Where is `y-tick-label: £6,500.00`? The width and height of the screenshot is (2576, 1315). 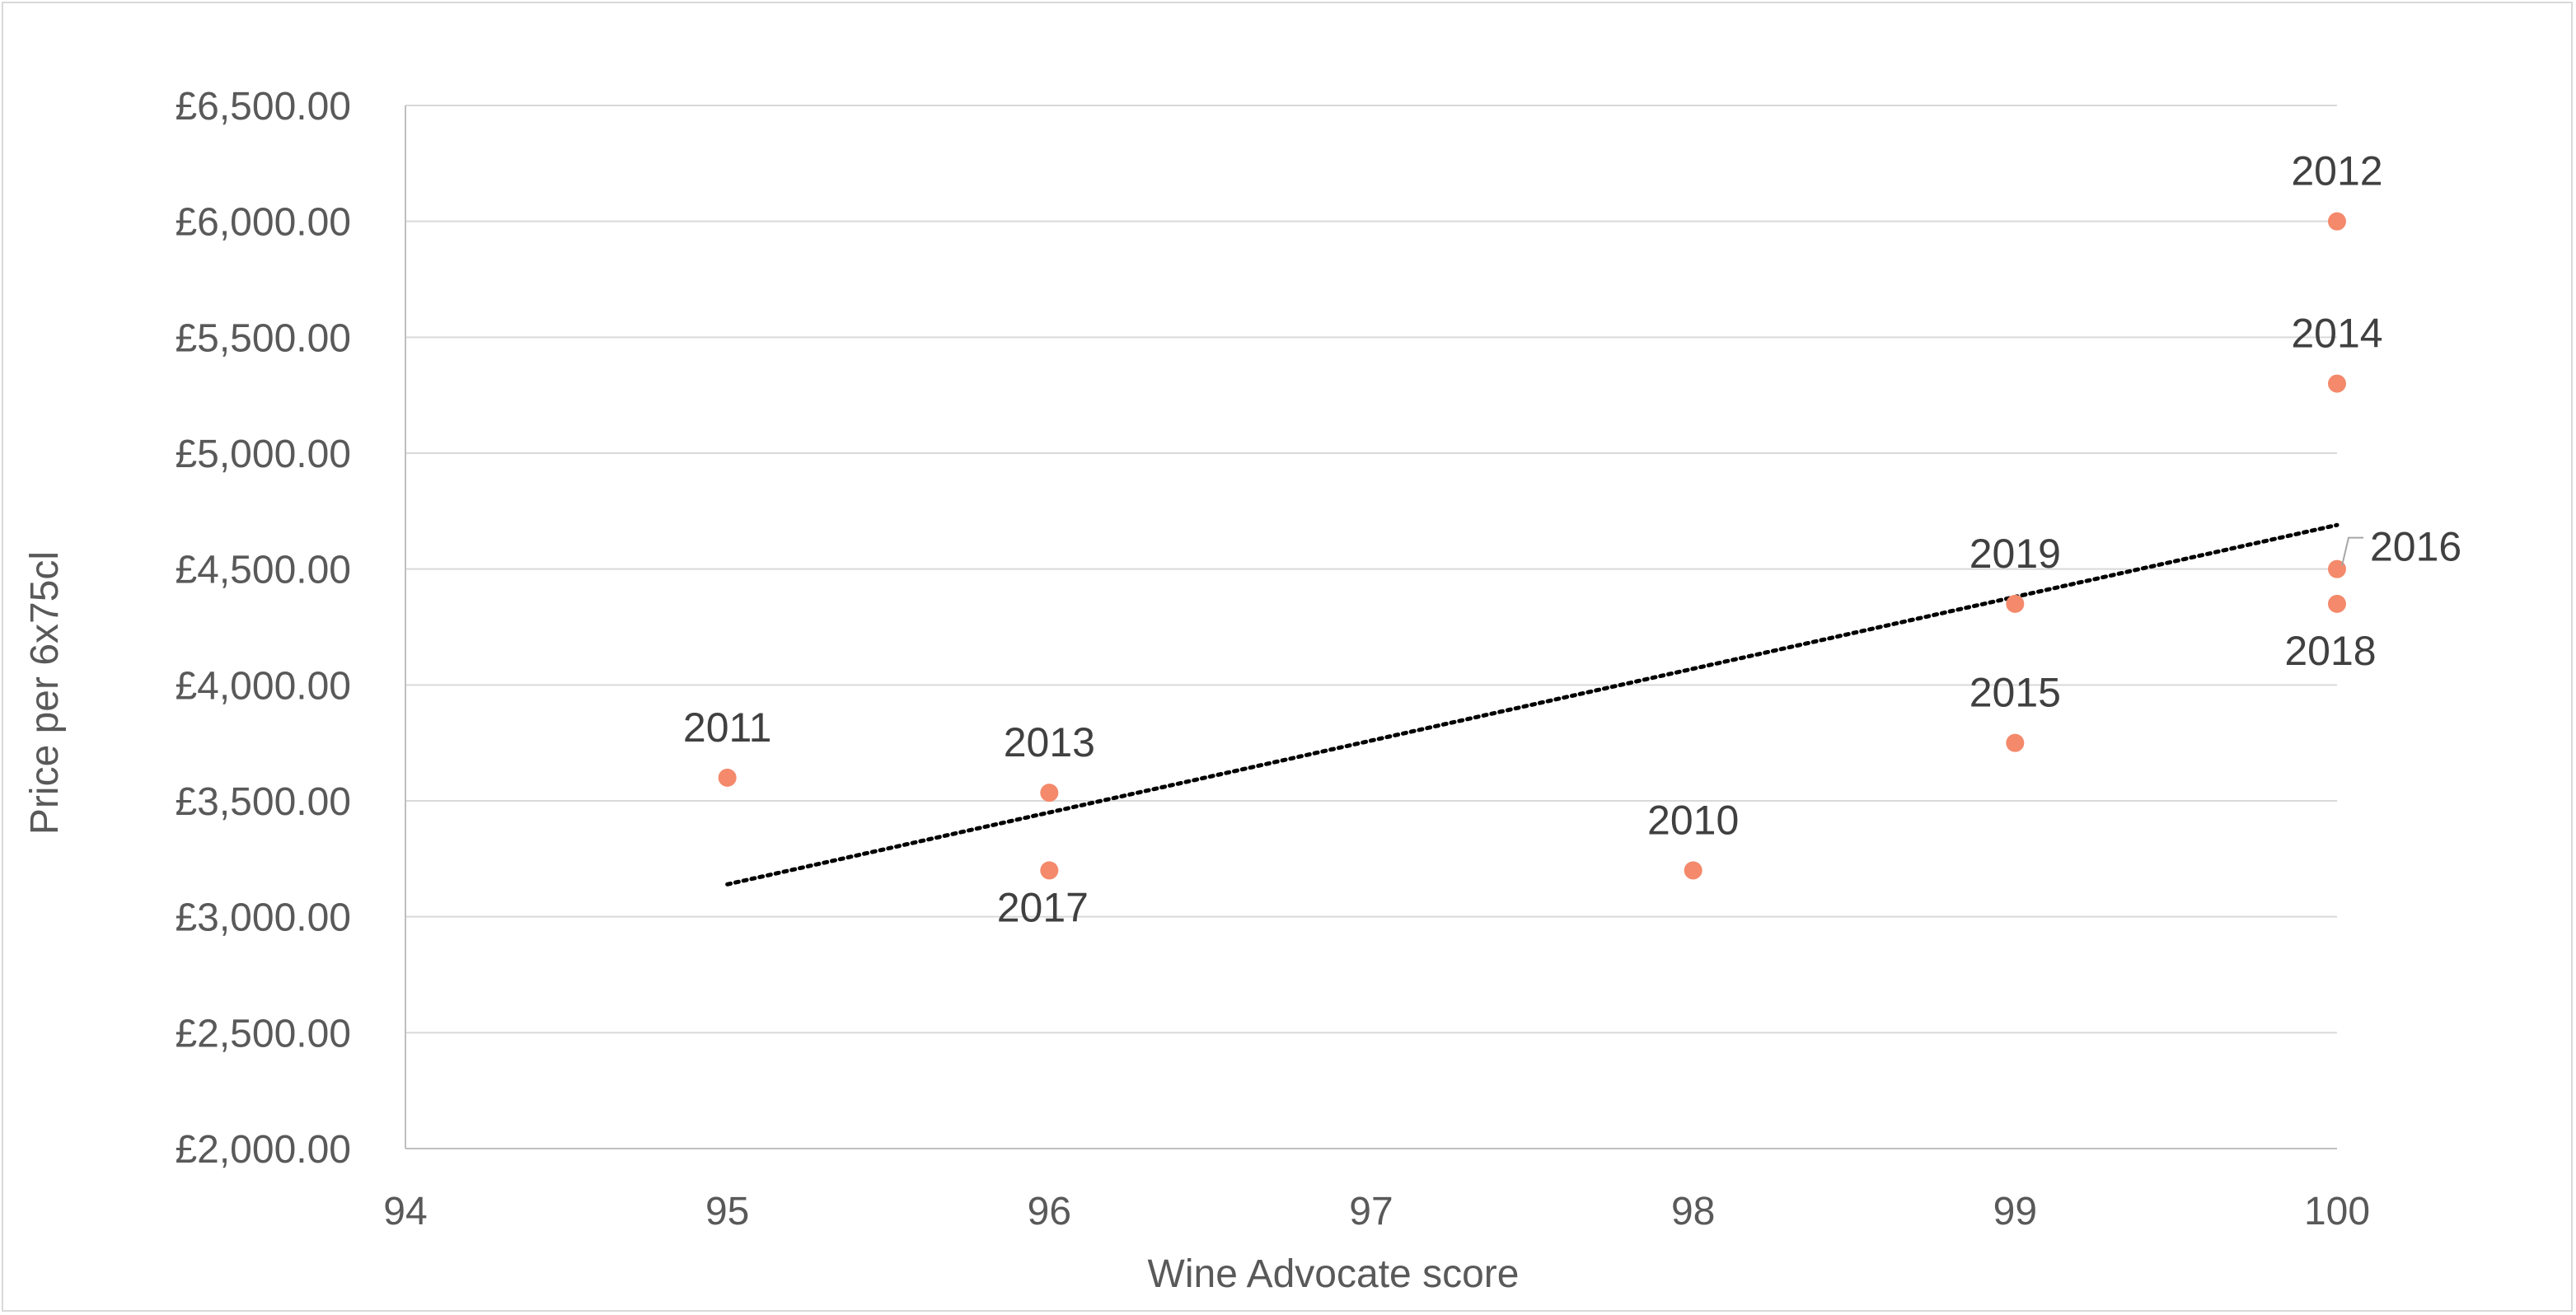
y-tick-label: £6,500.00 is located at coordinates (263, 107).